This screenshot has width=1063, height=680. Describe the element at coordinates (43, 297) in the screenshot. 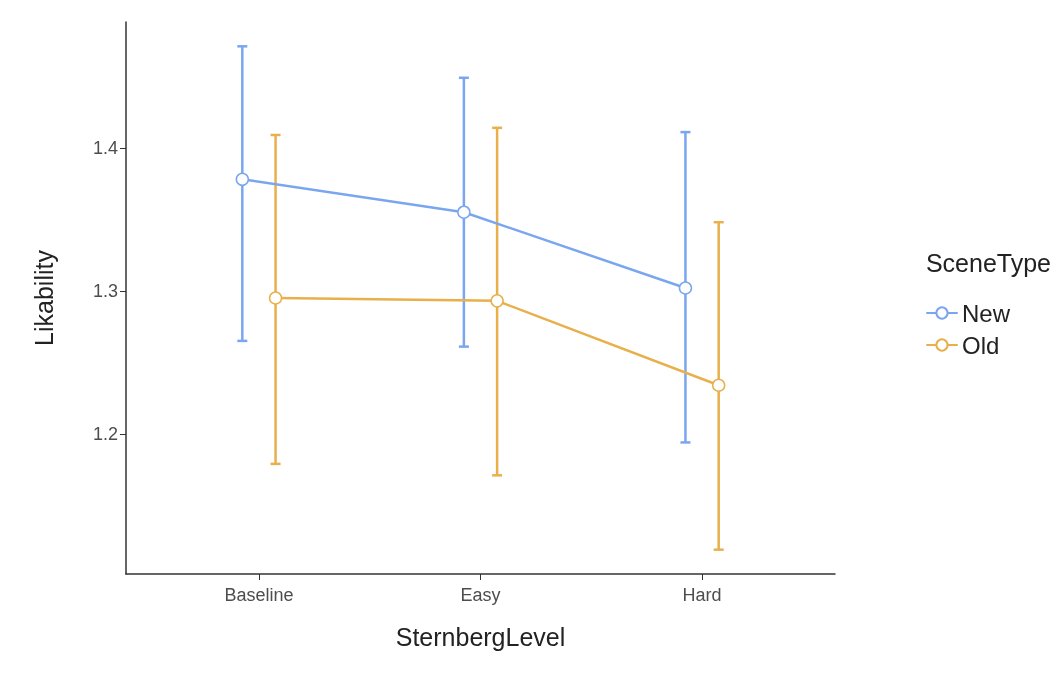

I see `y-axis-title: Likability` at that location.